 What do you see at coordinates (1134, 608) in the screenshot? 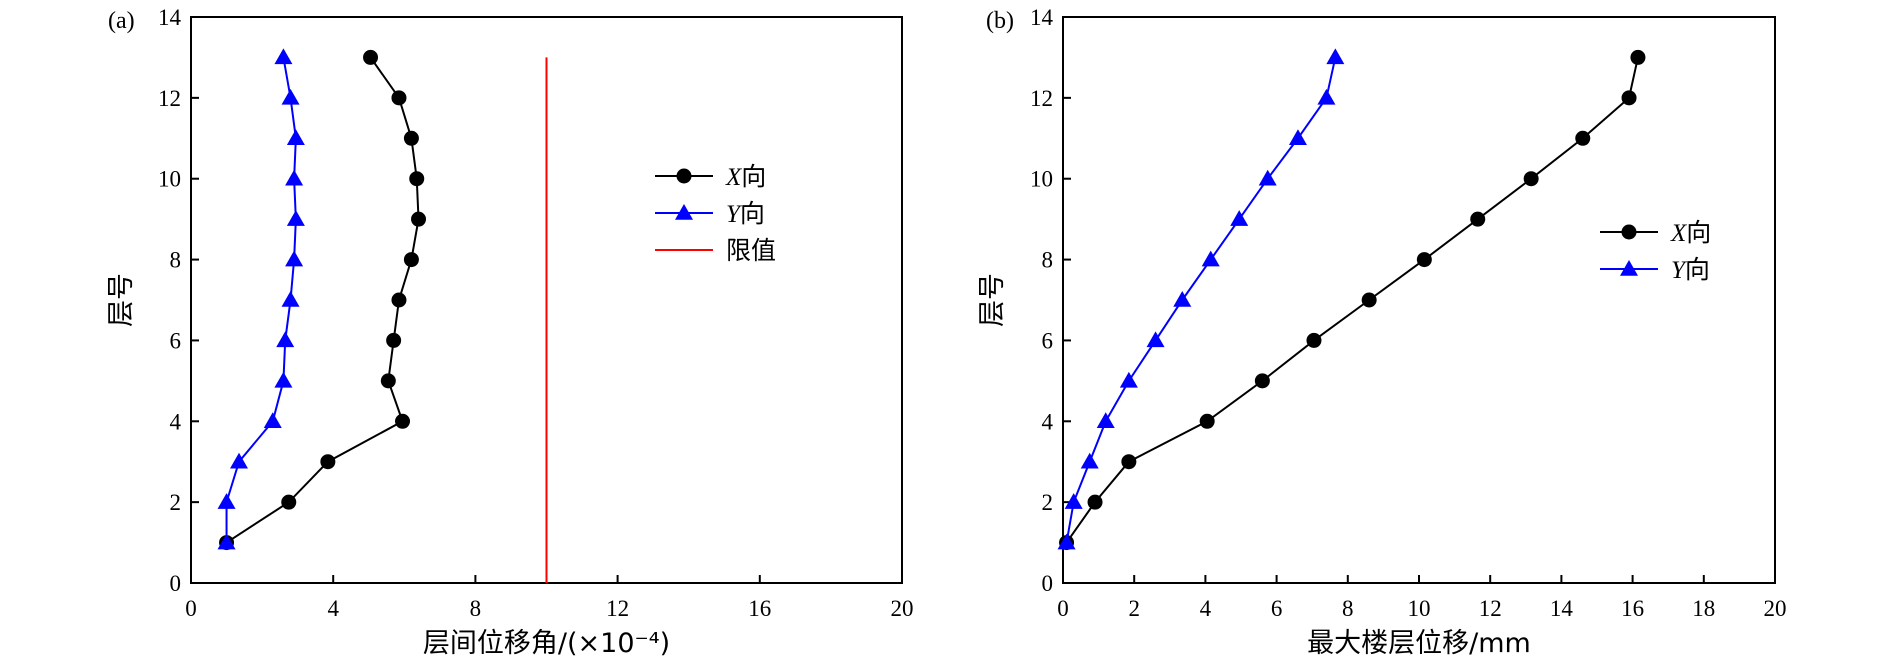
I see `x-tick-label: 2` at bounding box center [1134, 608].